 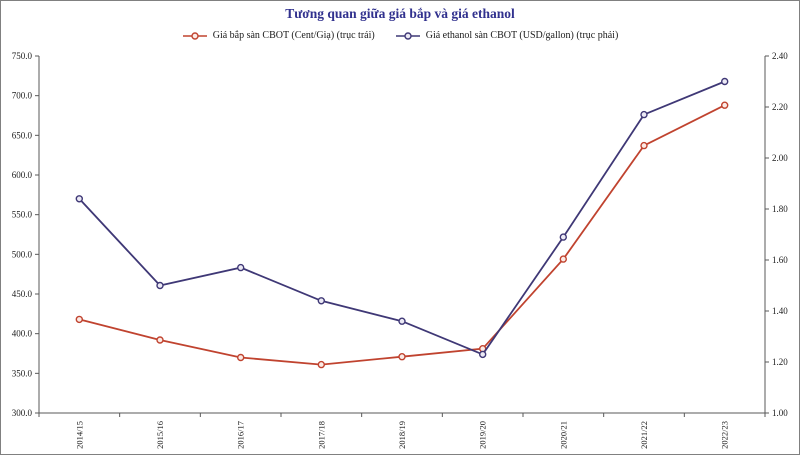 I want to click on left-axis-tick-label: 300.0, so click(x=22, y=413).